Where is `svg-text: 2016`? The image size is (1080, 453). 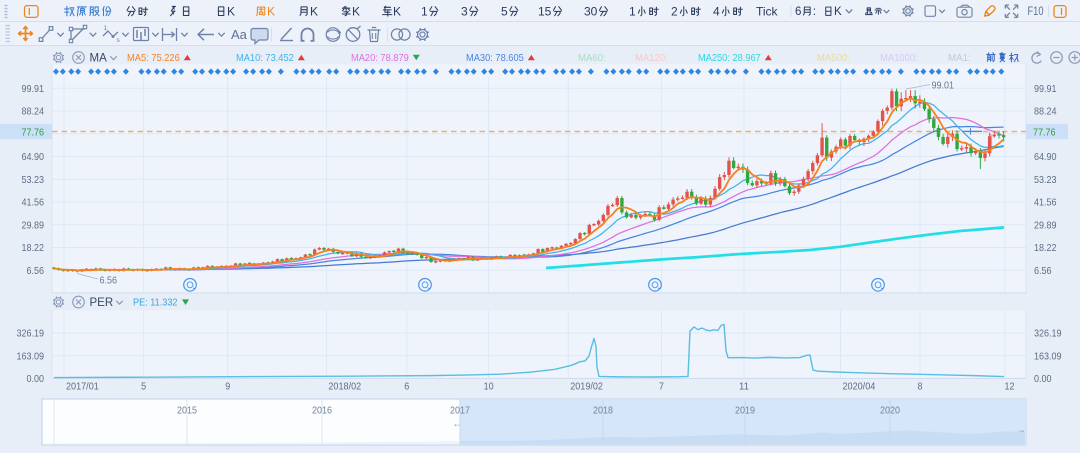
svg-text: 2016 is located at coordinates (322, 410).